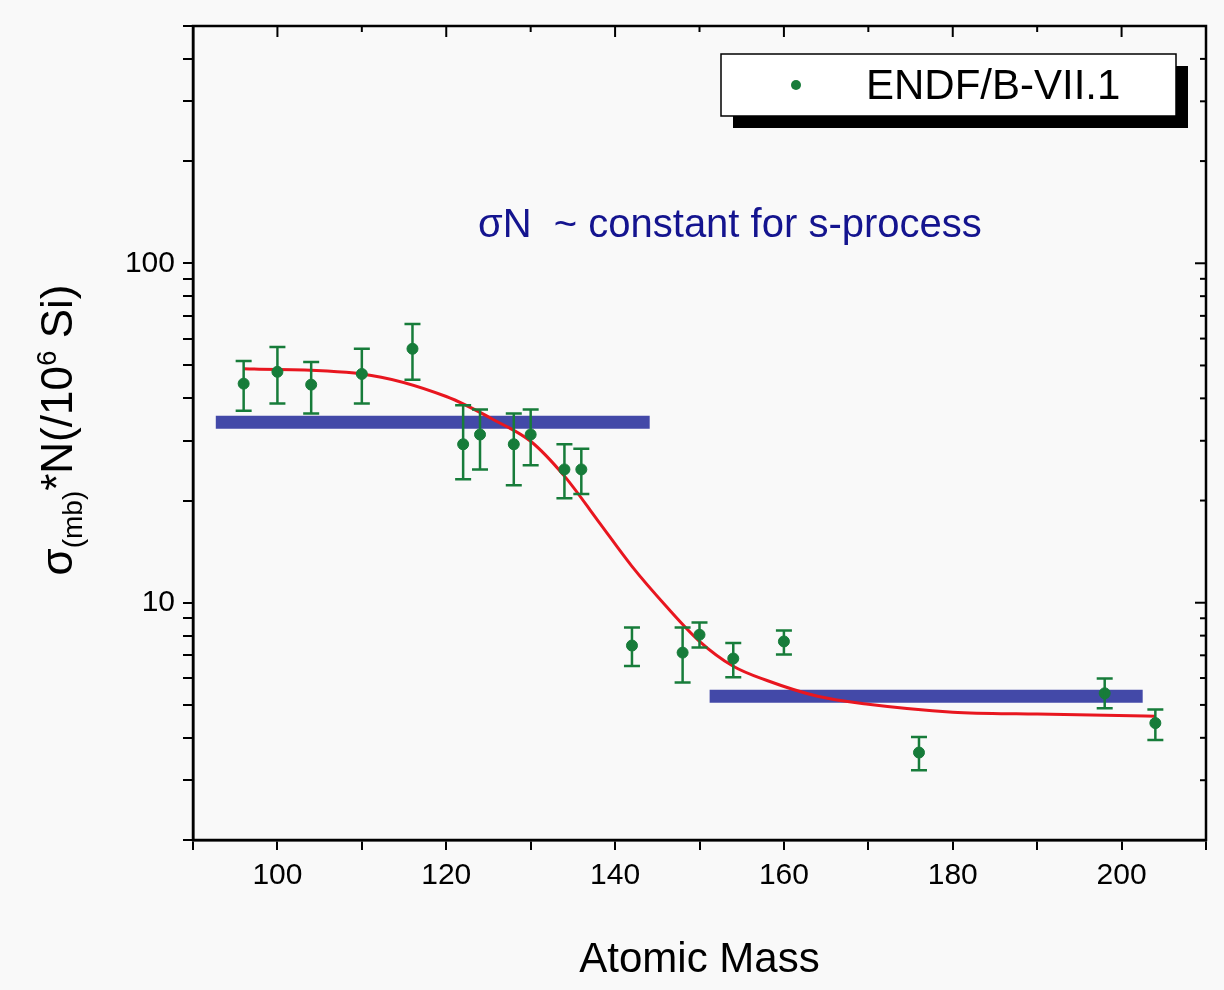 Image resolution: width=1224 pixels, height=990 pixels. Describe the element at coordinates (952, 874) in the screenshot. I see `x-tick-label: 180` at that location.